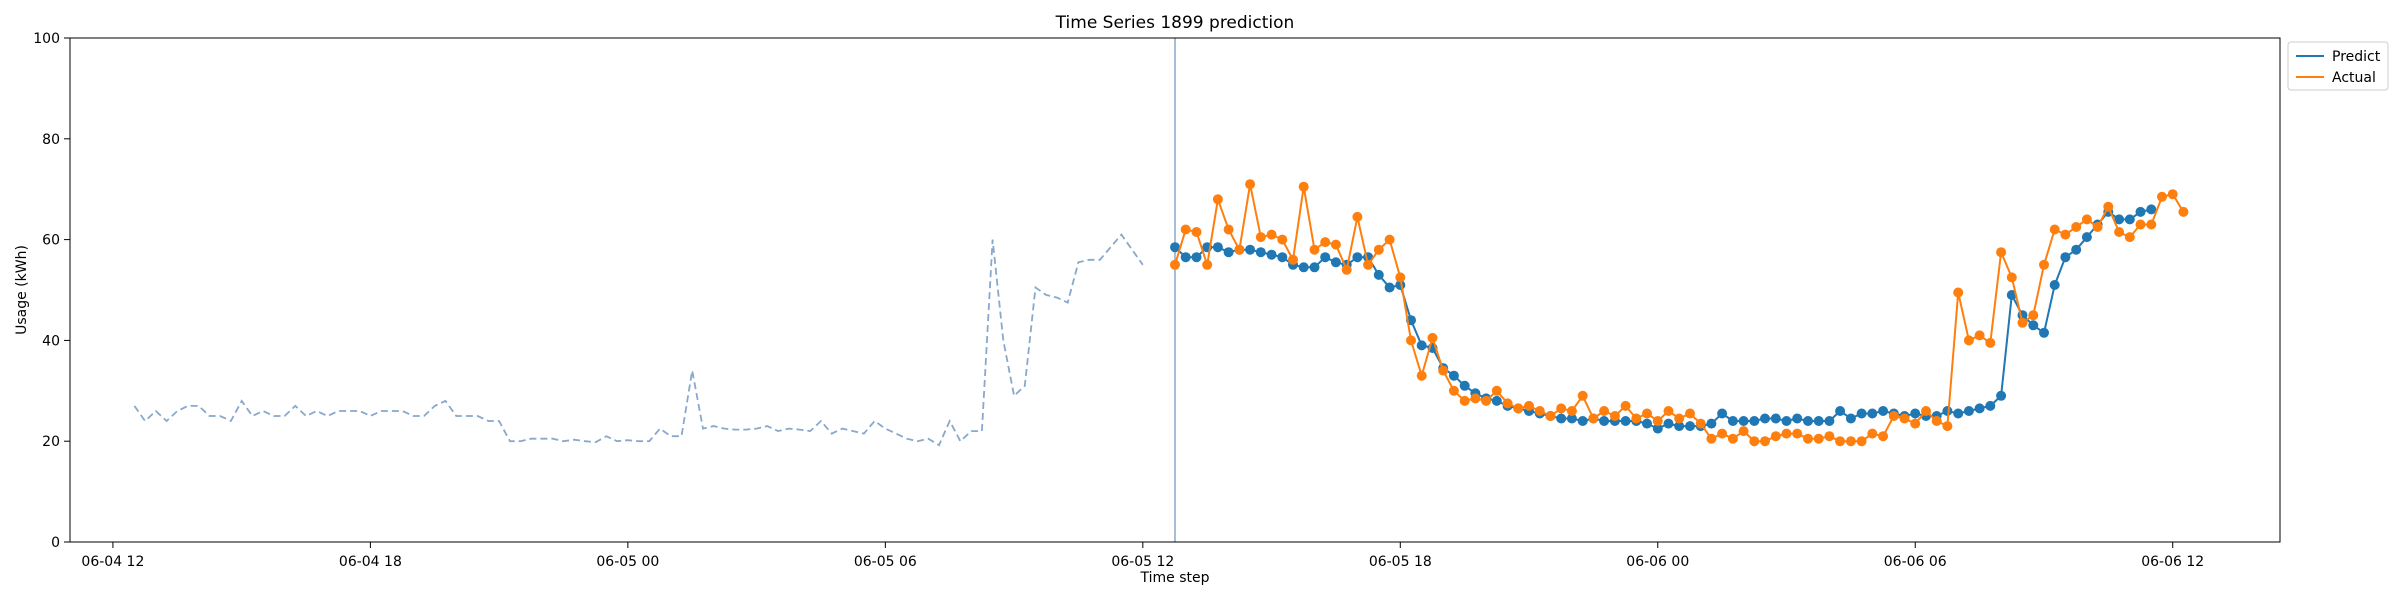  What do you see at coordinates (51, 140) in the screenshot?
I see `y-tick-label: 80` at bounding box center [51, 140].